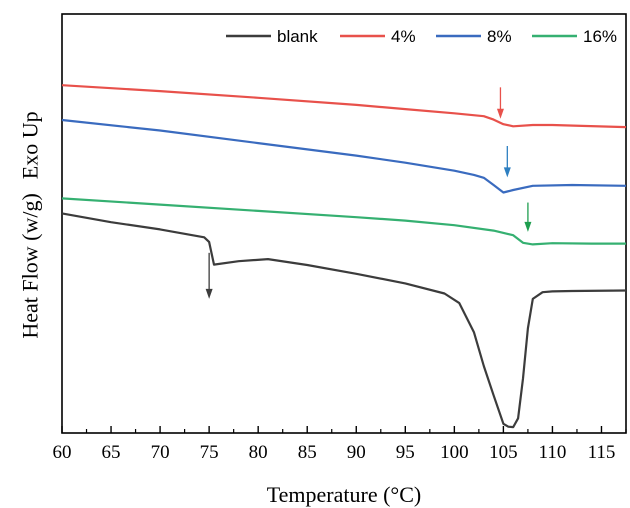 The image size is (630, 508). What do you see at coordinates (30, 265) in the screenshot?
I see `y-axis-label: Heat Flow (w/g)` at bounding box center [30, 265].